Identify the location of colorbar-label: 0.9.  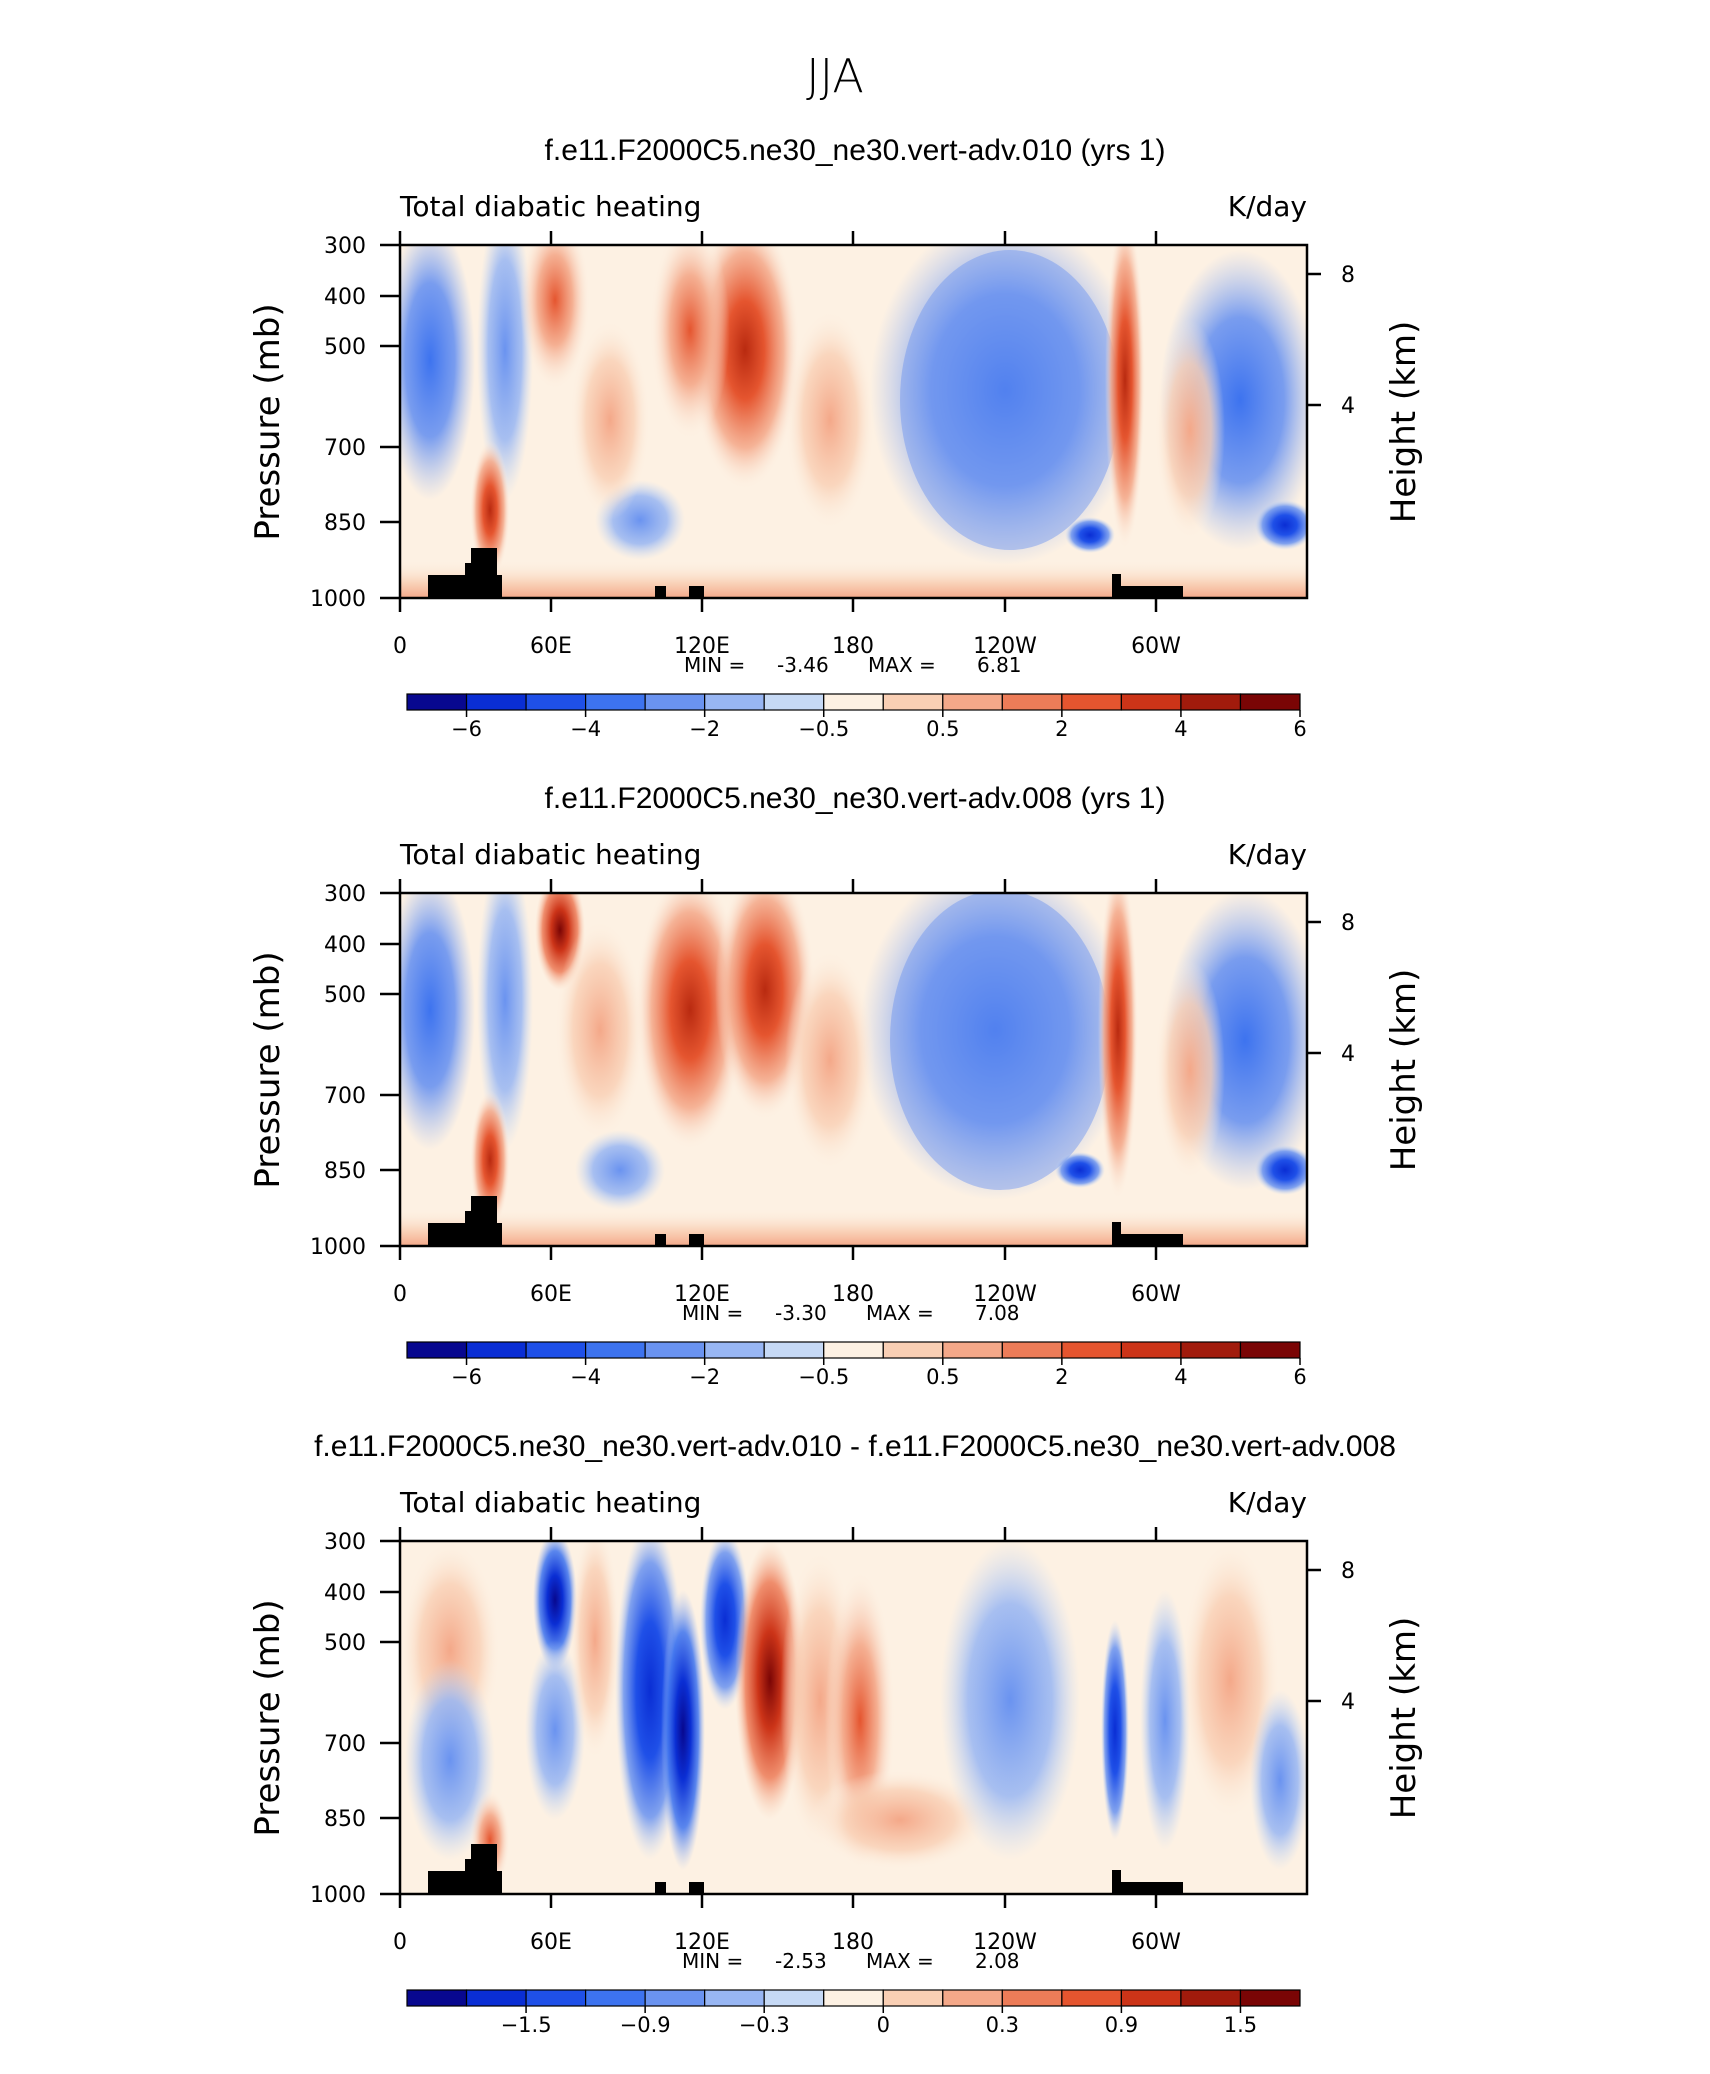
(1121, 2025).